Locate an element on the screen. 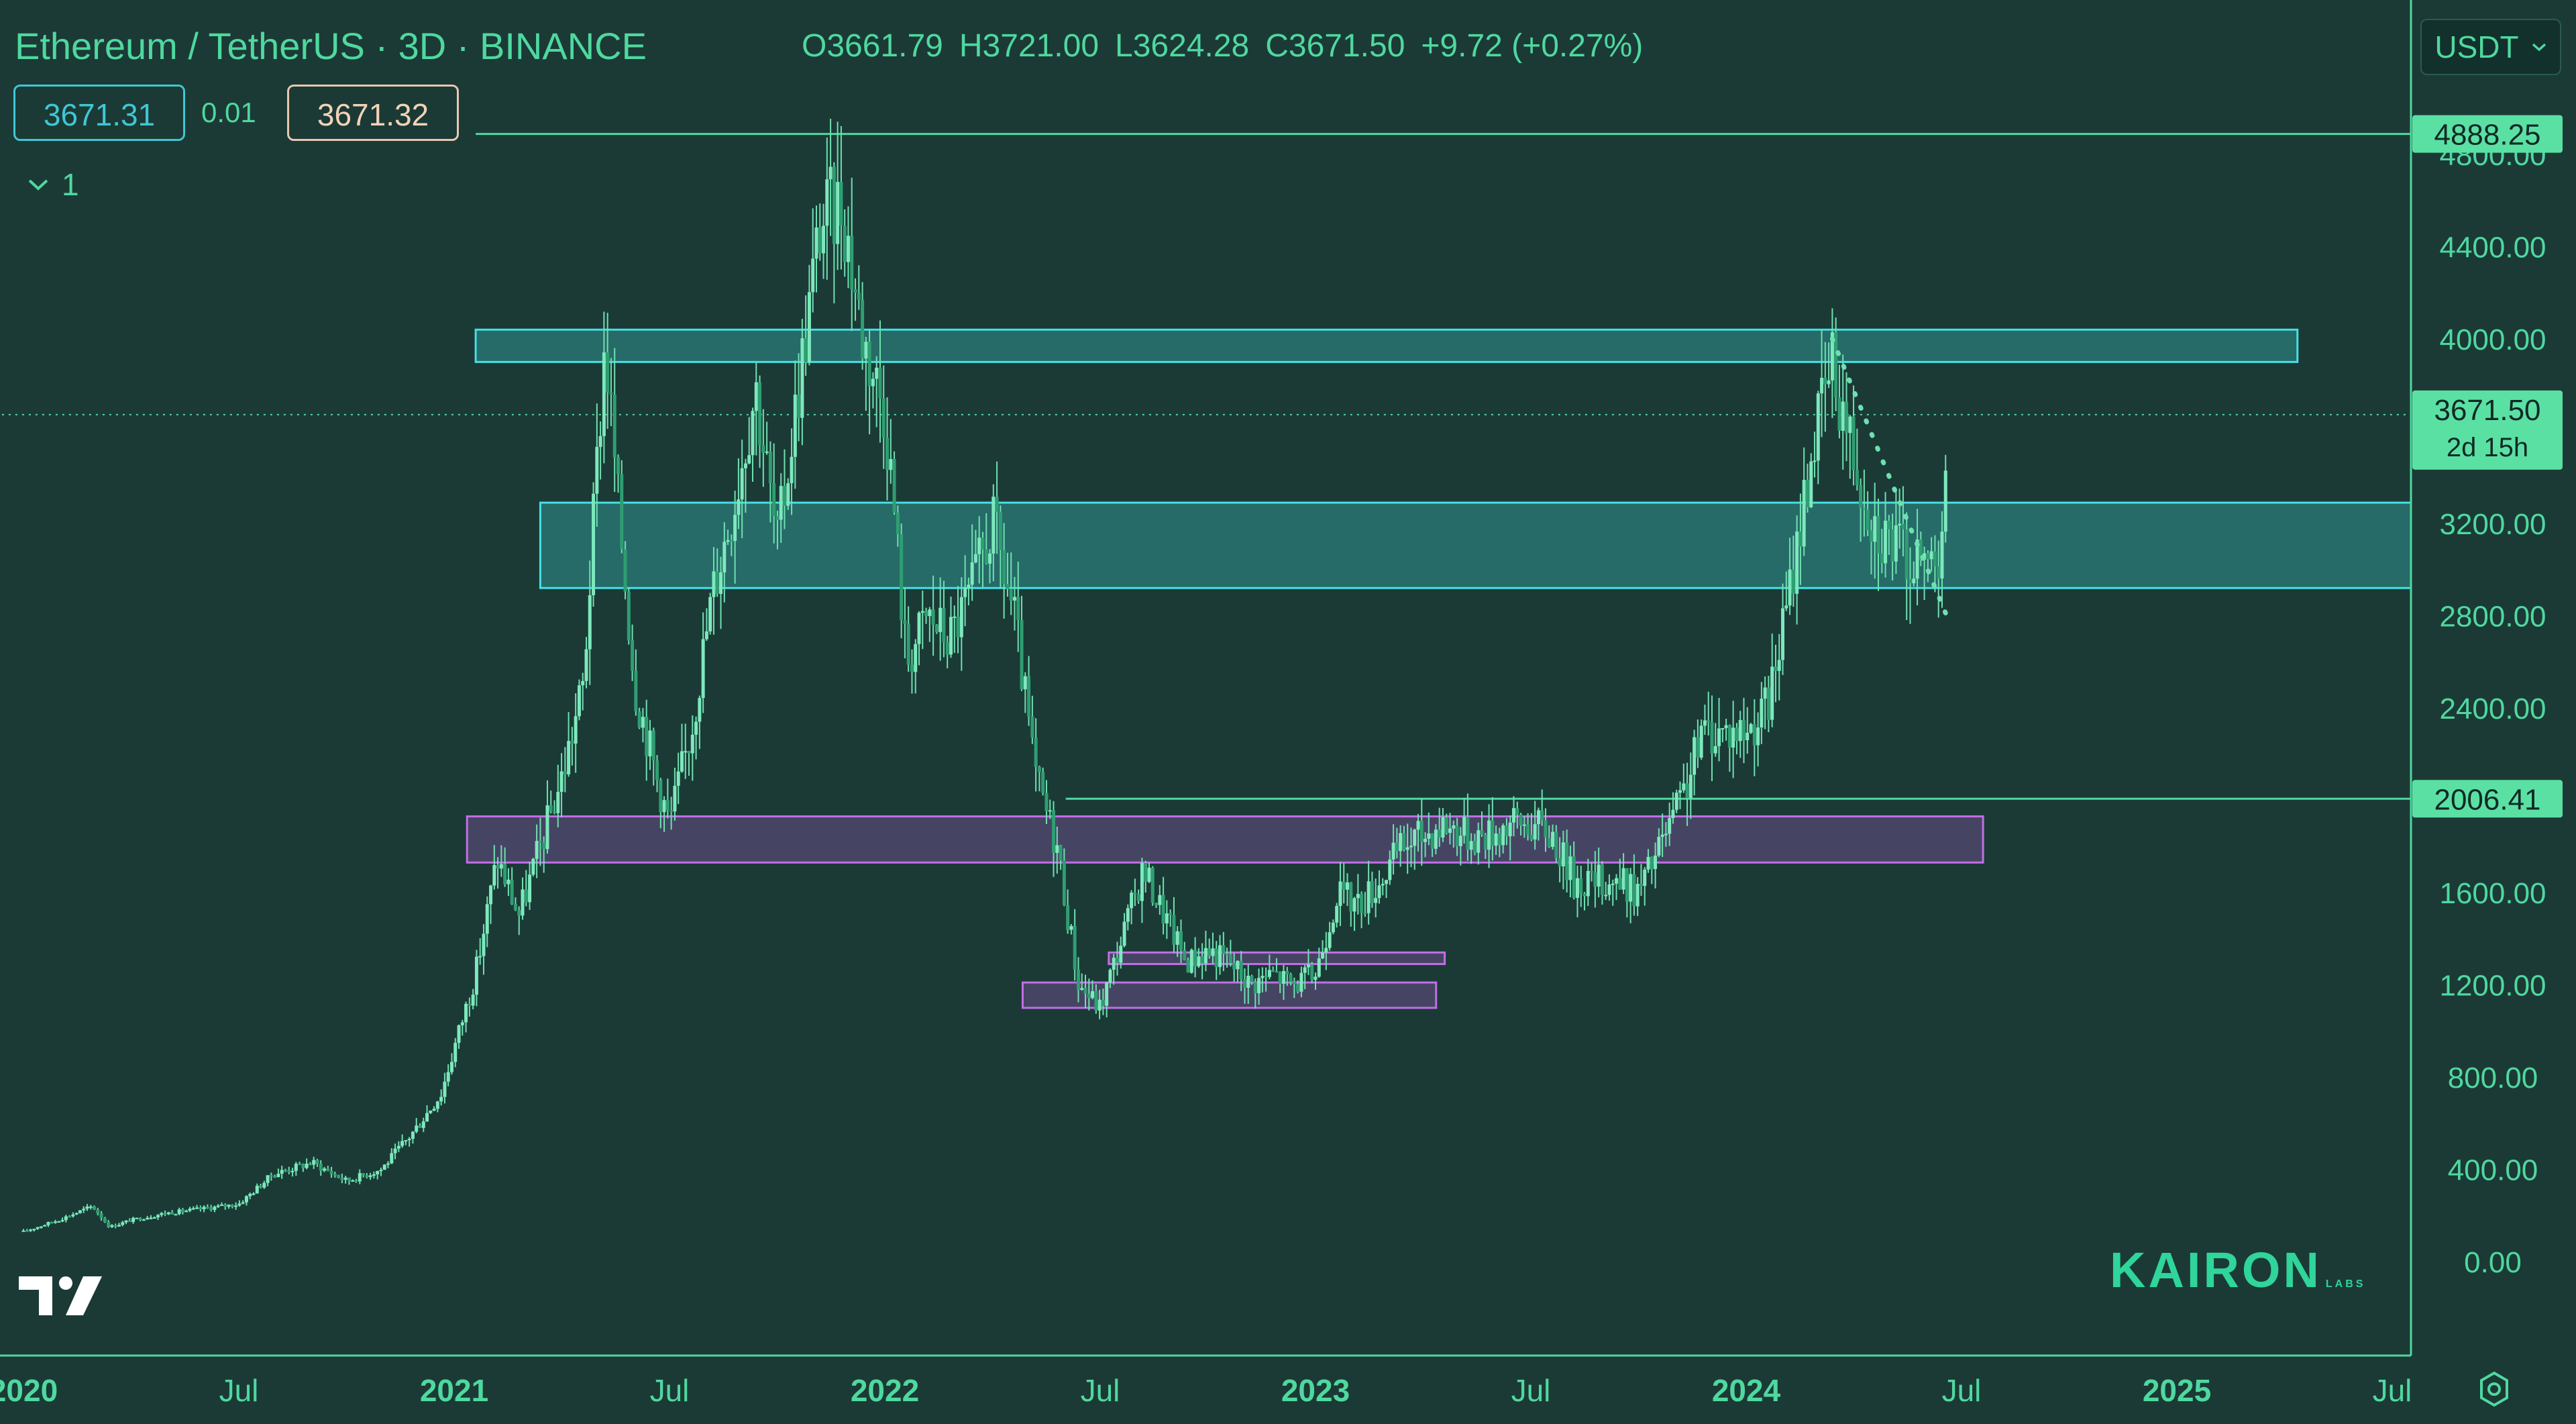 The image size is (2576, 1424). trendline-layer is located at coordinates (1890, 479).